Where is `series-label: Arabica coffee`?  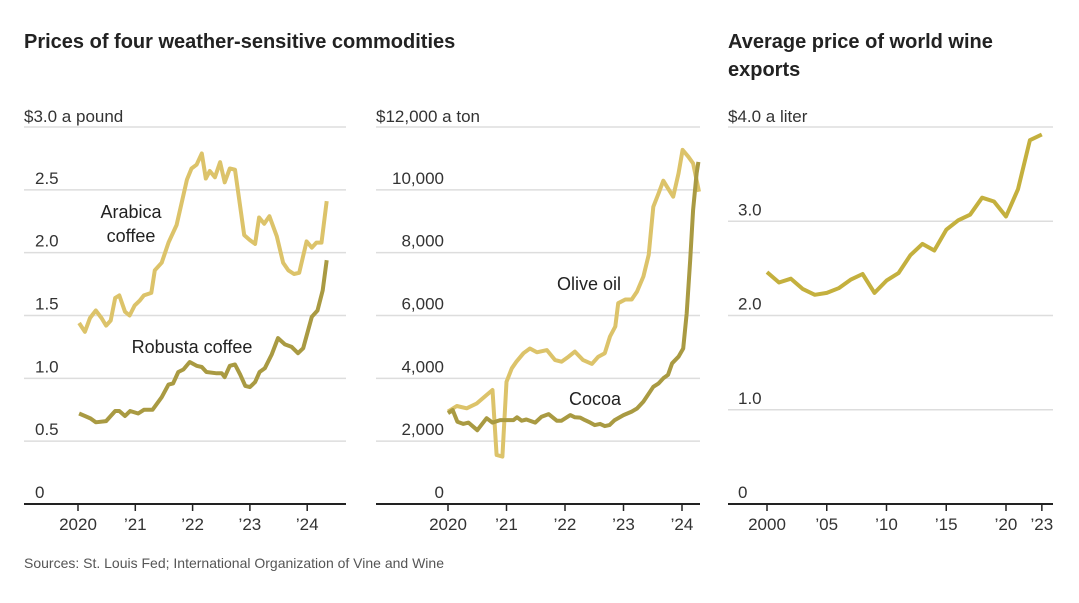
series-label: Arabica coffee is located at coordinates (131, 224).